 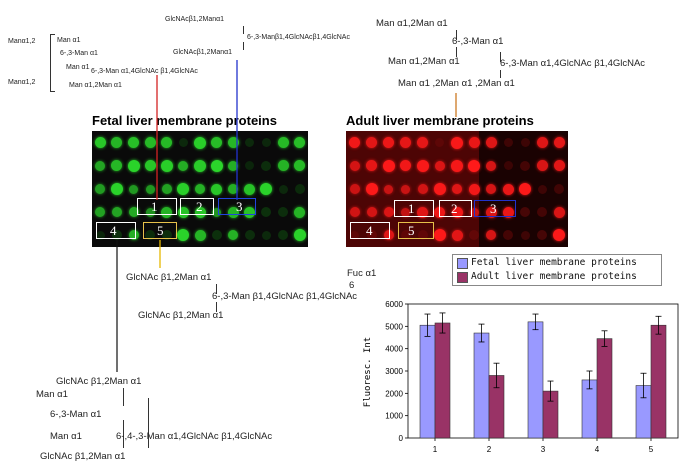 What do you see at coordinates (401, 438) in the screenshot?
I see `y-tick-label: 0` at bounding box center [401, 438].